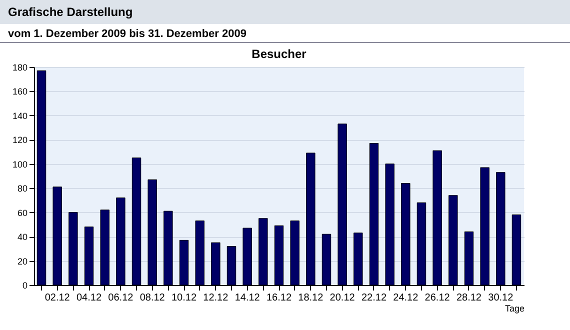  What do you see at coordinates (20, 67) in the screenshot?
I see `y-tick-label: 180` at bounding box center [20, 67].